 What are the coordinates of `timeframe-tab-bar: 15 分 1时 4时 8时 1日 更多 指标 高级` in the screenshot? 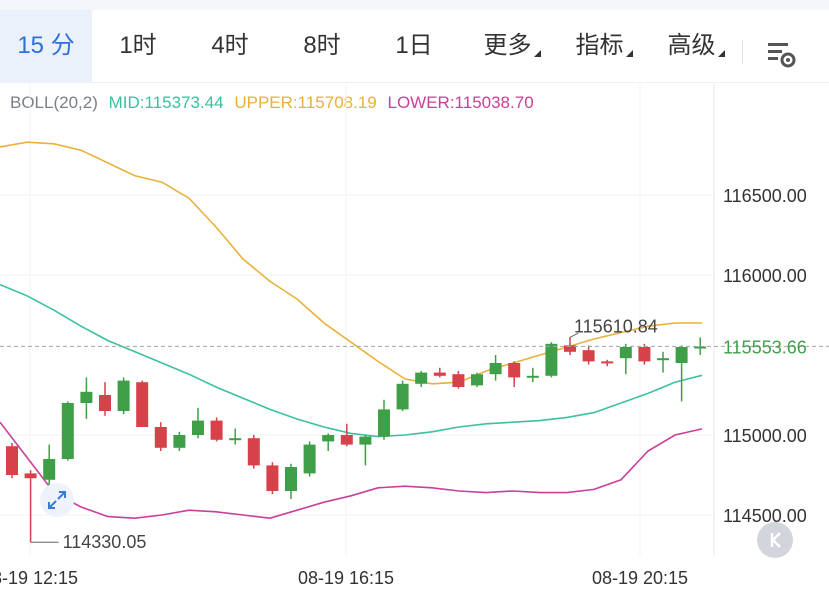 It's located at (414, 46).